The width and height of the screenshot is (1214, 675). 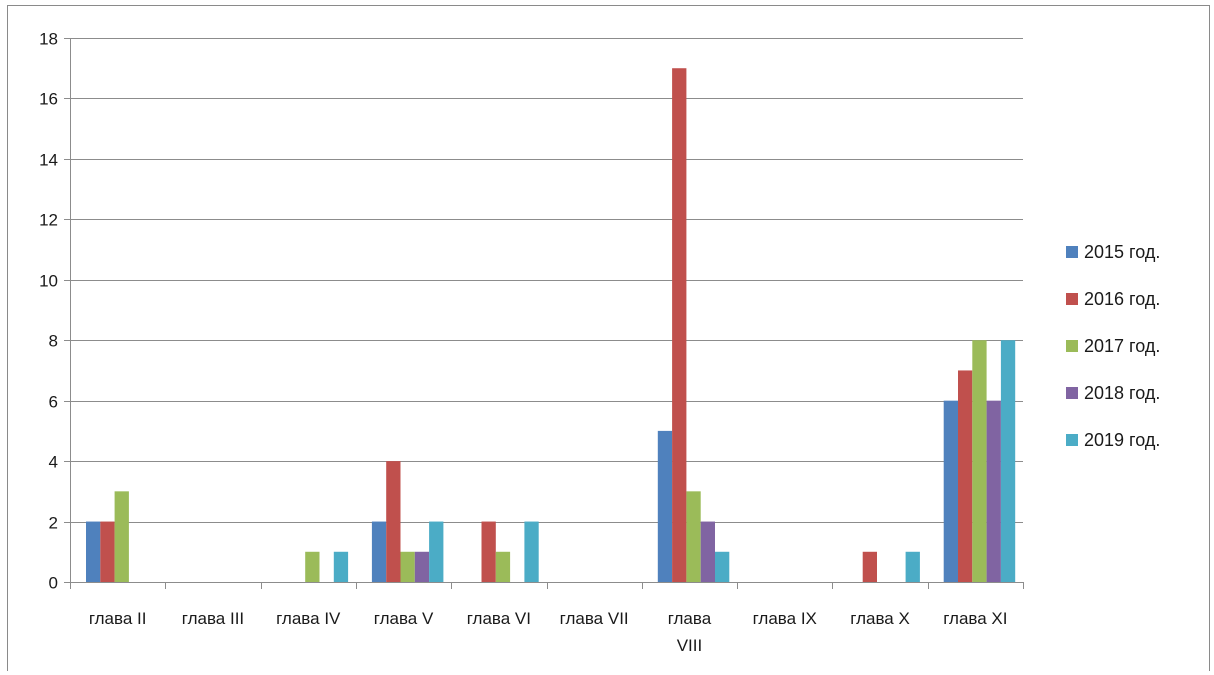 I want to click on y-tick-label: 10, so click(x=48, y=281).